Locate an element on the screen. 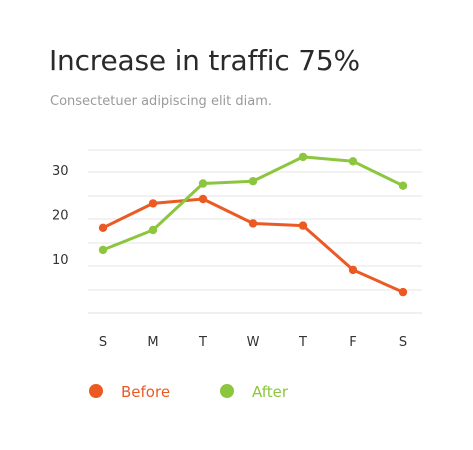 The height and width of the screenshot is (450, 473). x-tick-label: F is located at coordinates (352, 342).